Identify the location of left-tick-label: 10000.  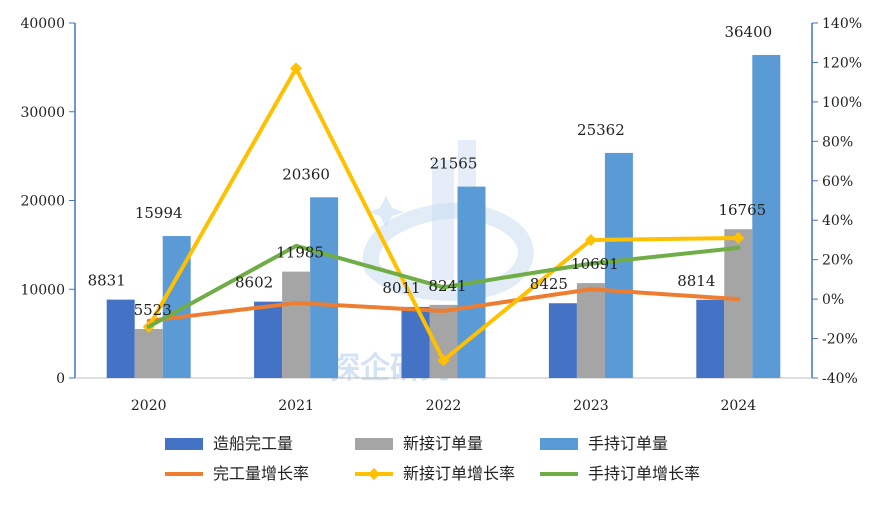
(42, 290).